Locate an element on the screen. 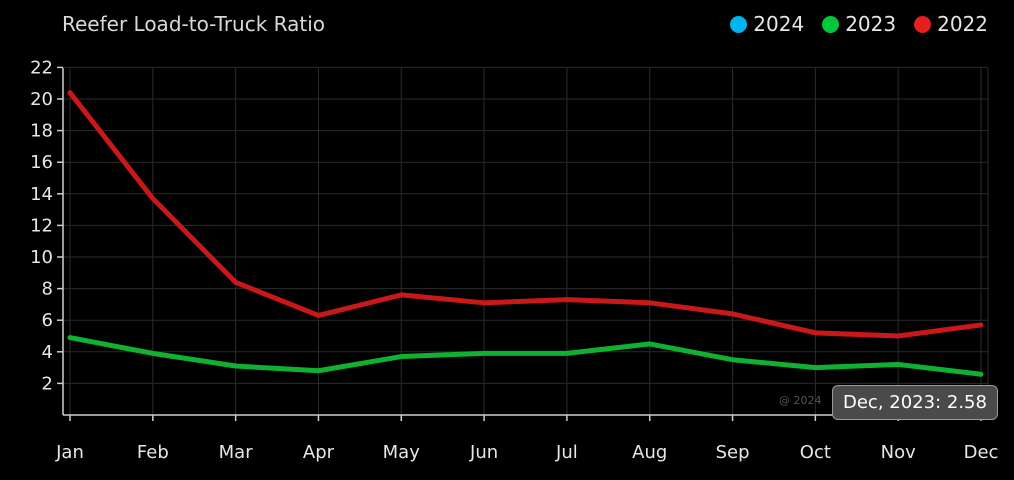  y-tick-label: 18 is located at coordinates (41, 131).